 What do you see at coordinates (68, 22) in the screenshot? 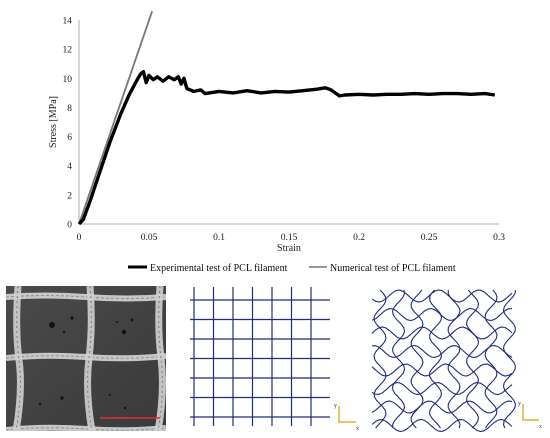
I see `y-tick-label: 14` at bounding box center [68, 22].